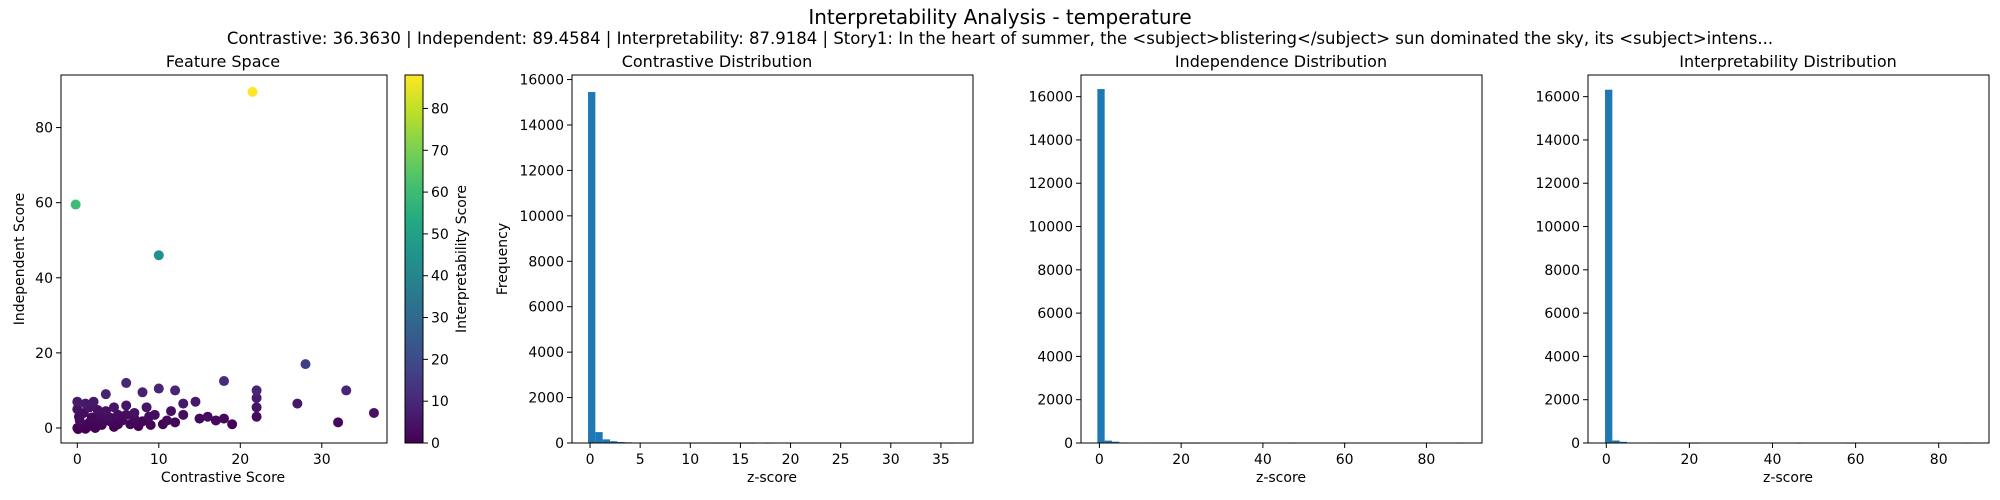 This screenshot has width=2000, height=500. I want to click on x-tick-label: 10, so click(690, 460).